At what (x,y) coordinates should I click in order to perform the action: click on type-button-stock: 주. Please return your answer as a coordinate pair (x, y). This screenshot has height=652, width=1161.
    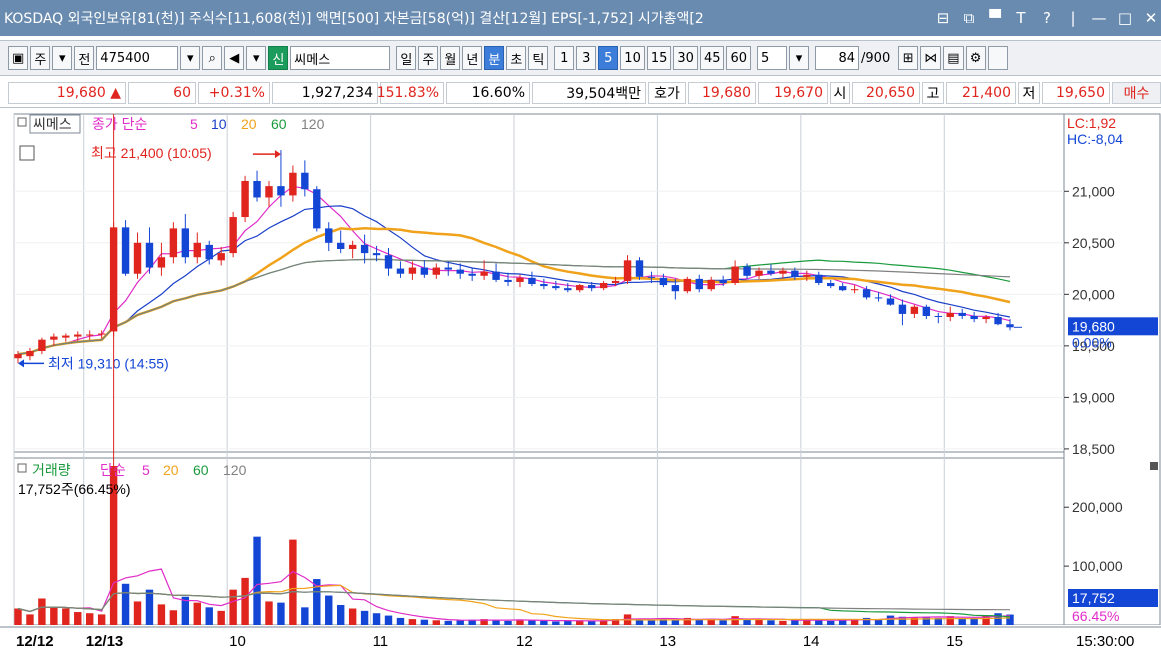
    Looking at the image, I should click on (40, 58).